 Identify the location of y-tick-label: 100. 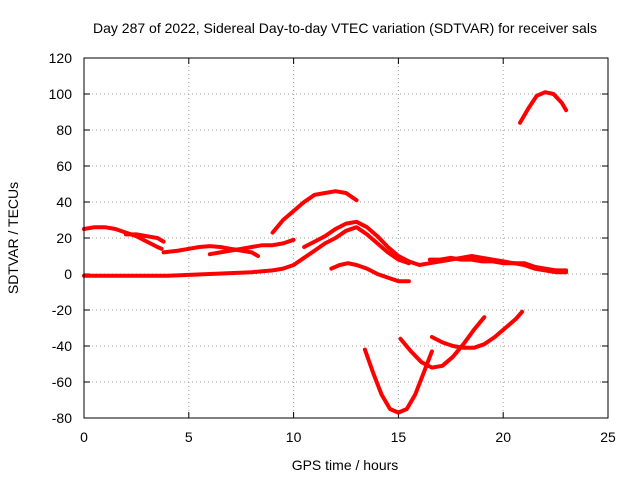
(61, 94).